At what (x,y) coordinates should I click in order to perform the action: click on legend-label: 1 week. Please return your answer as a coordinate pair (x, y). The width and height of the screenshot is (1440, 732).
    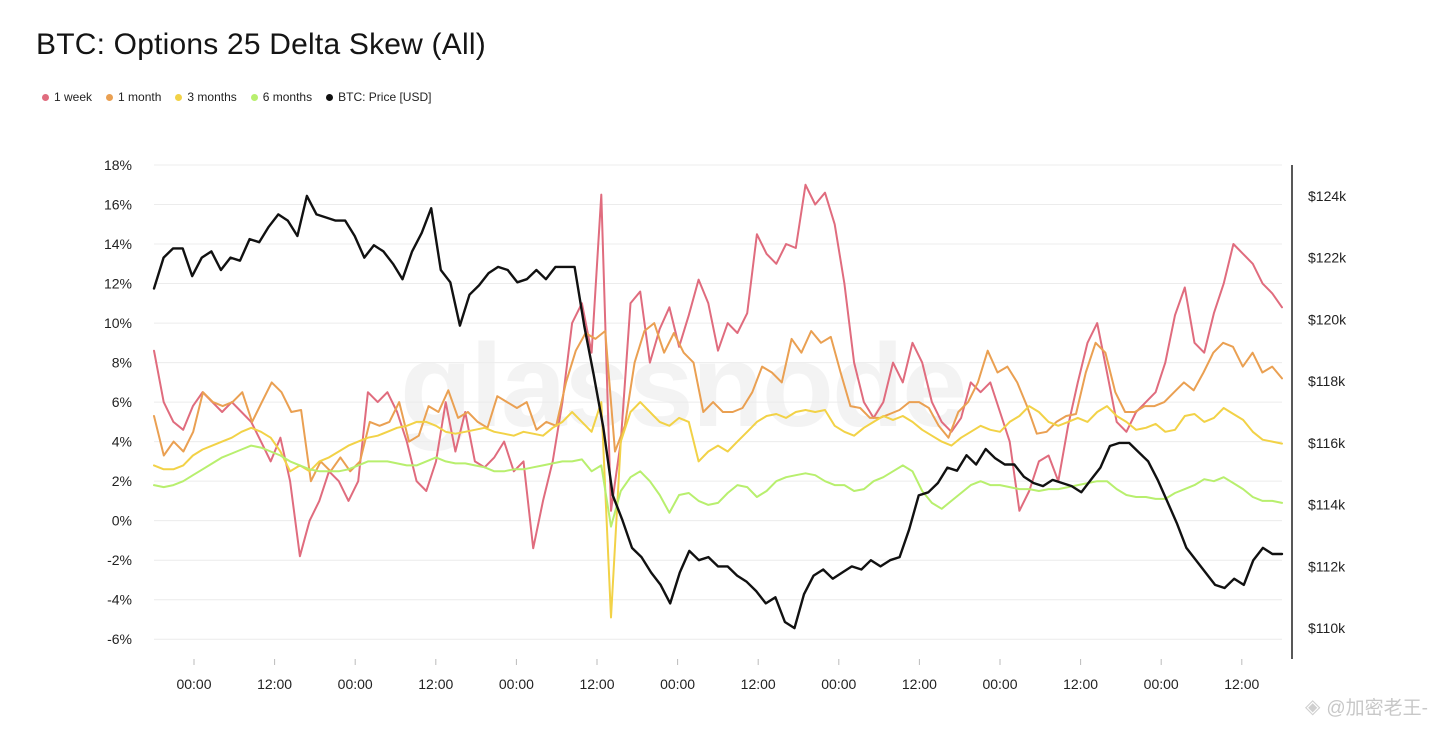
    Looking at the image, I should click on (73, 97).